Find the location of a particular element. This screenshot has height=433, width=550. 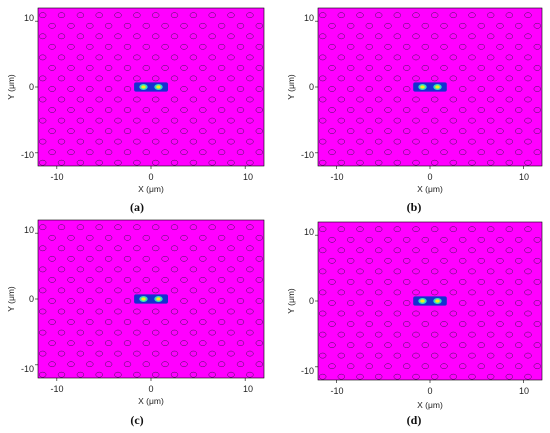

y-tick-label: 0 is located at coordinates (311, 87).